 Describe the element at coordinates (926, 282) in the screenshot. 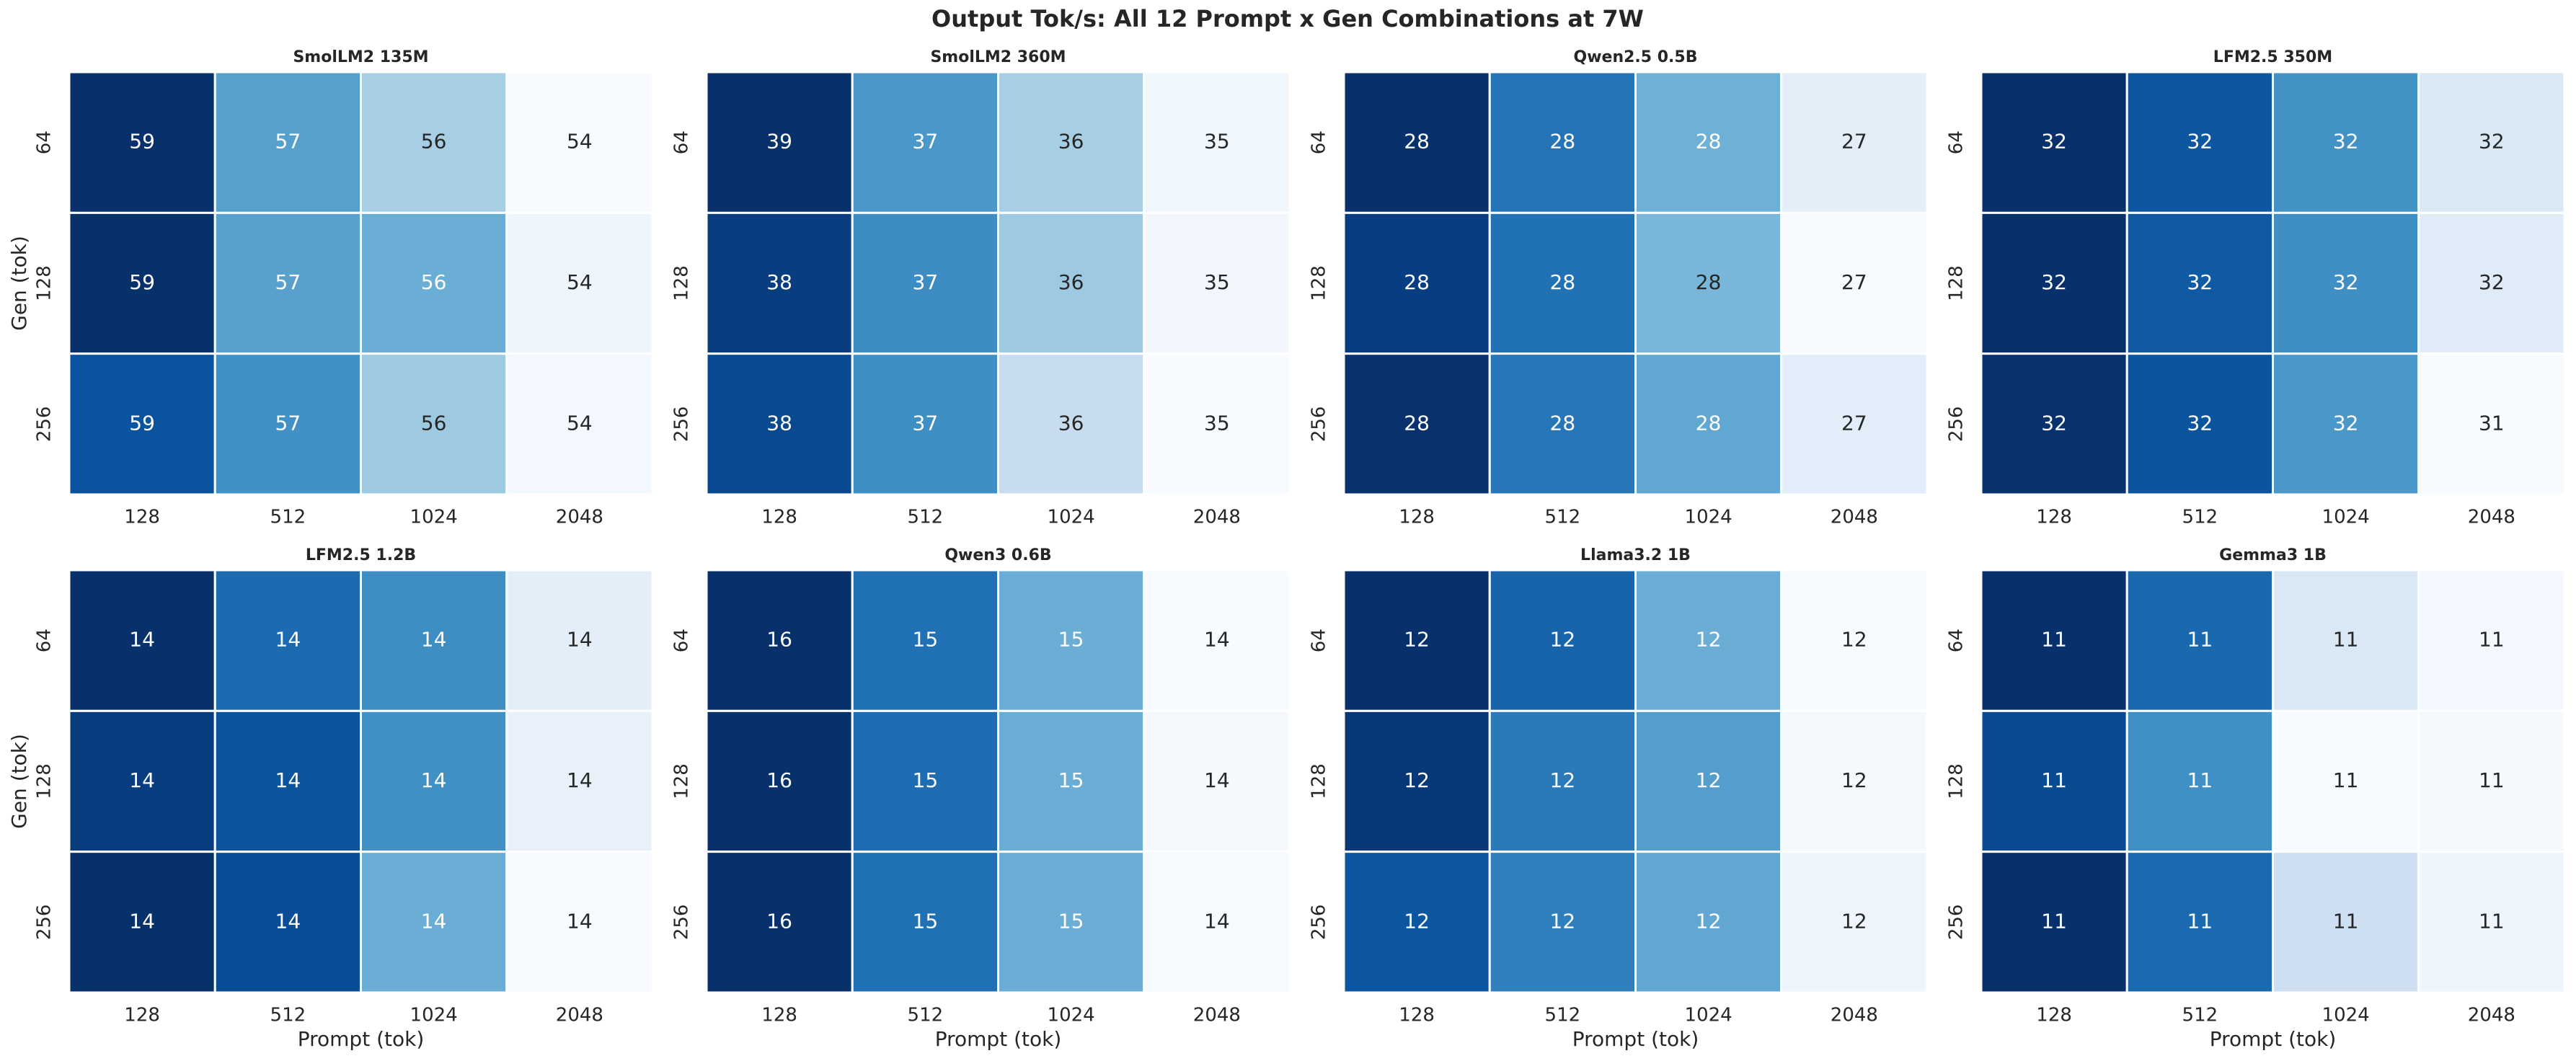

I see `cell-label: 37` at that location.